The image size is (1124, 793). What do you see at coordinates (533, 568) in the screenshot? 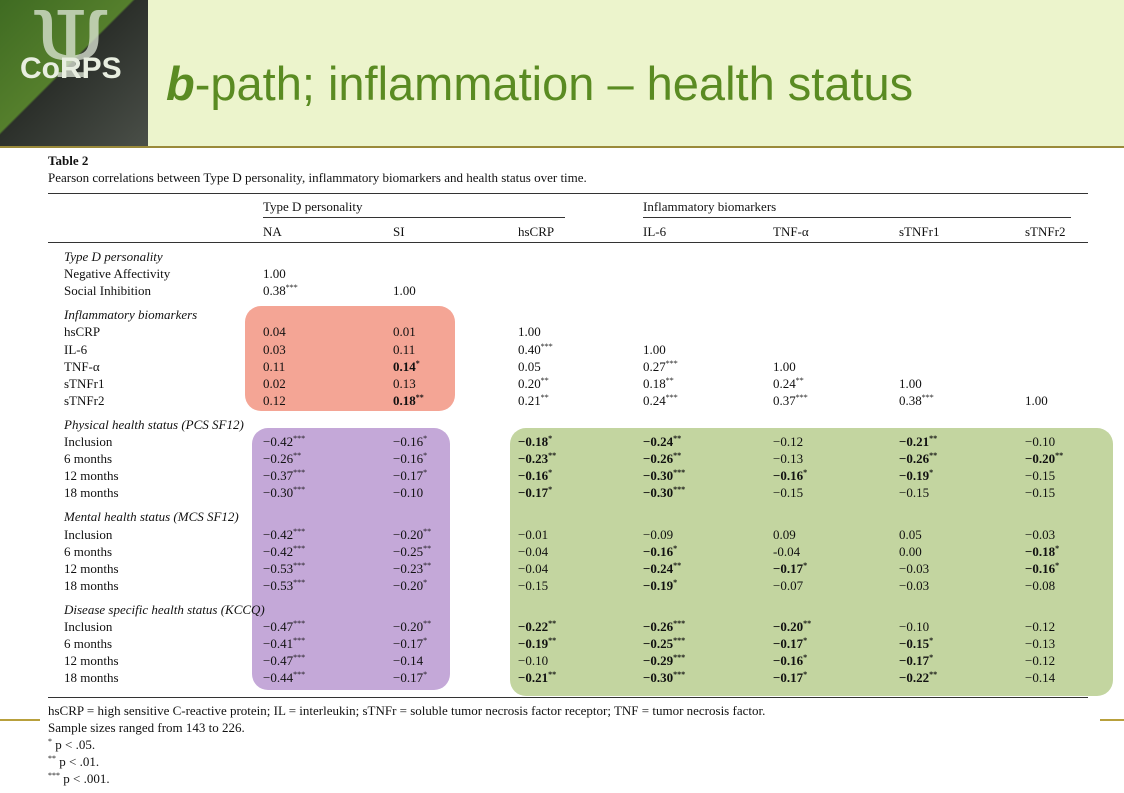
I see `table-cell: −0.04` at bounding box center [533, 568].